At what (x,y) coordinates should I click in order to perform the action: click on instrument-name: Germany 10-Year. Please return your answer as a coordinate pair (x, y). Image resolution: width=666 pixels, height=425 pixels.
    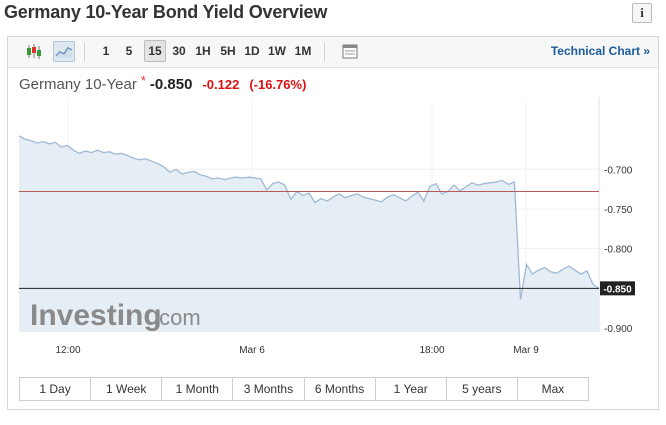
    Looking at the image, I should click on (78, 84).